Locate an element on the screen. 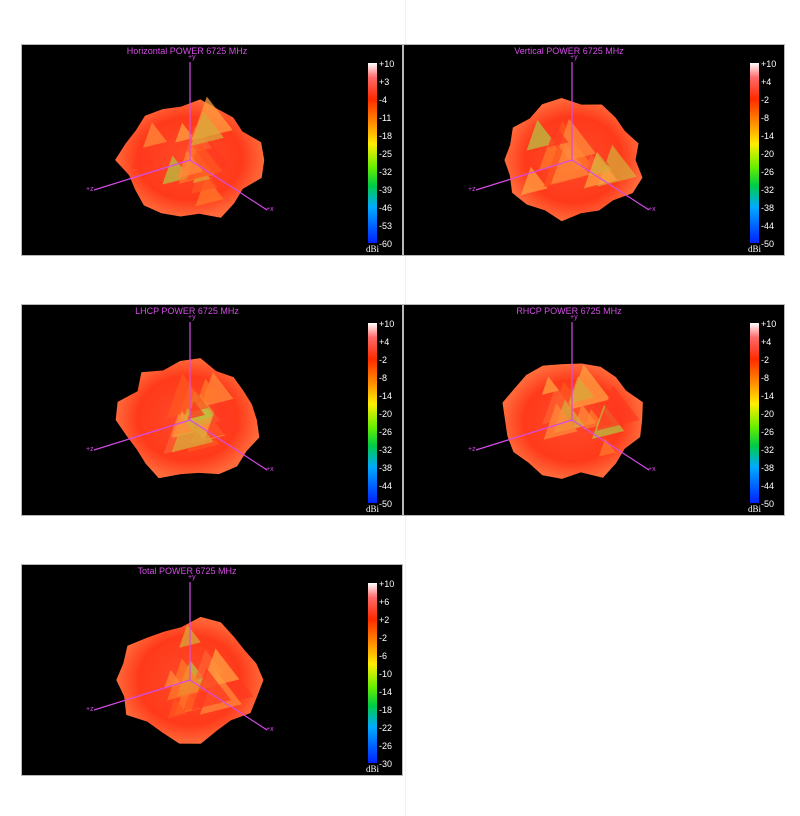  chart-title: Vertical POWER 6725 MHz is located at coordinates (569, 51).